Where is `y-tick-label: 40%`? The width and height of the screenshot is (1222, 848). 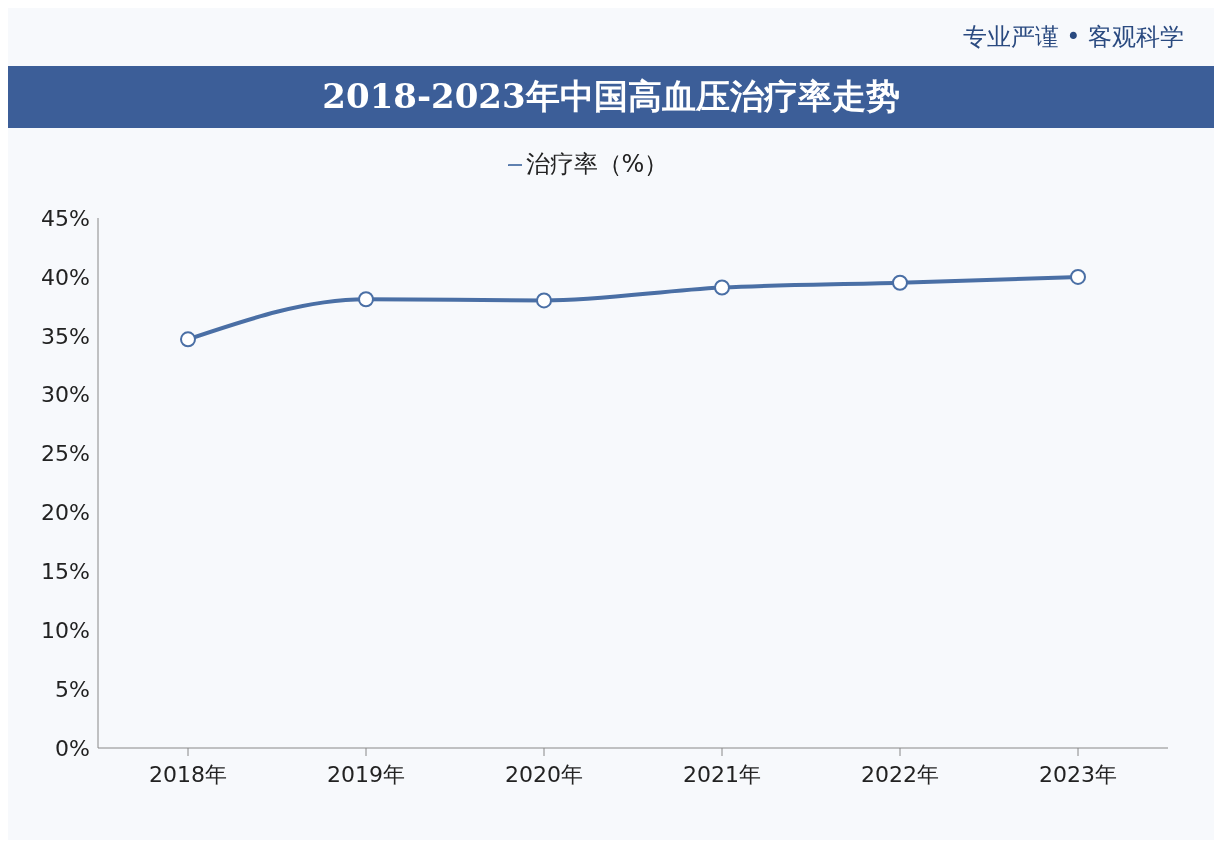 y-tick-label: 40% is located at coordinates (65, 277).